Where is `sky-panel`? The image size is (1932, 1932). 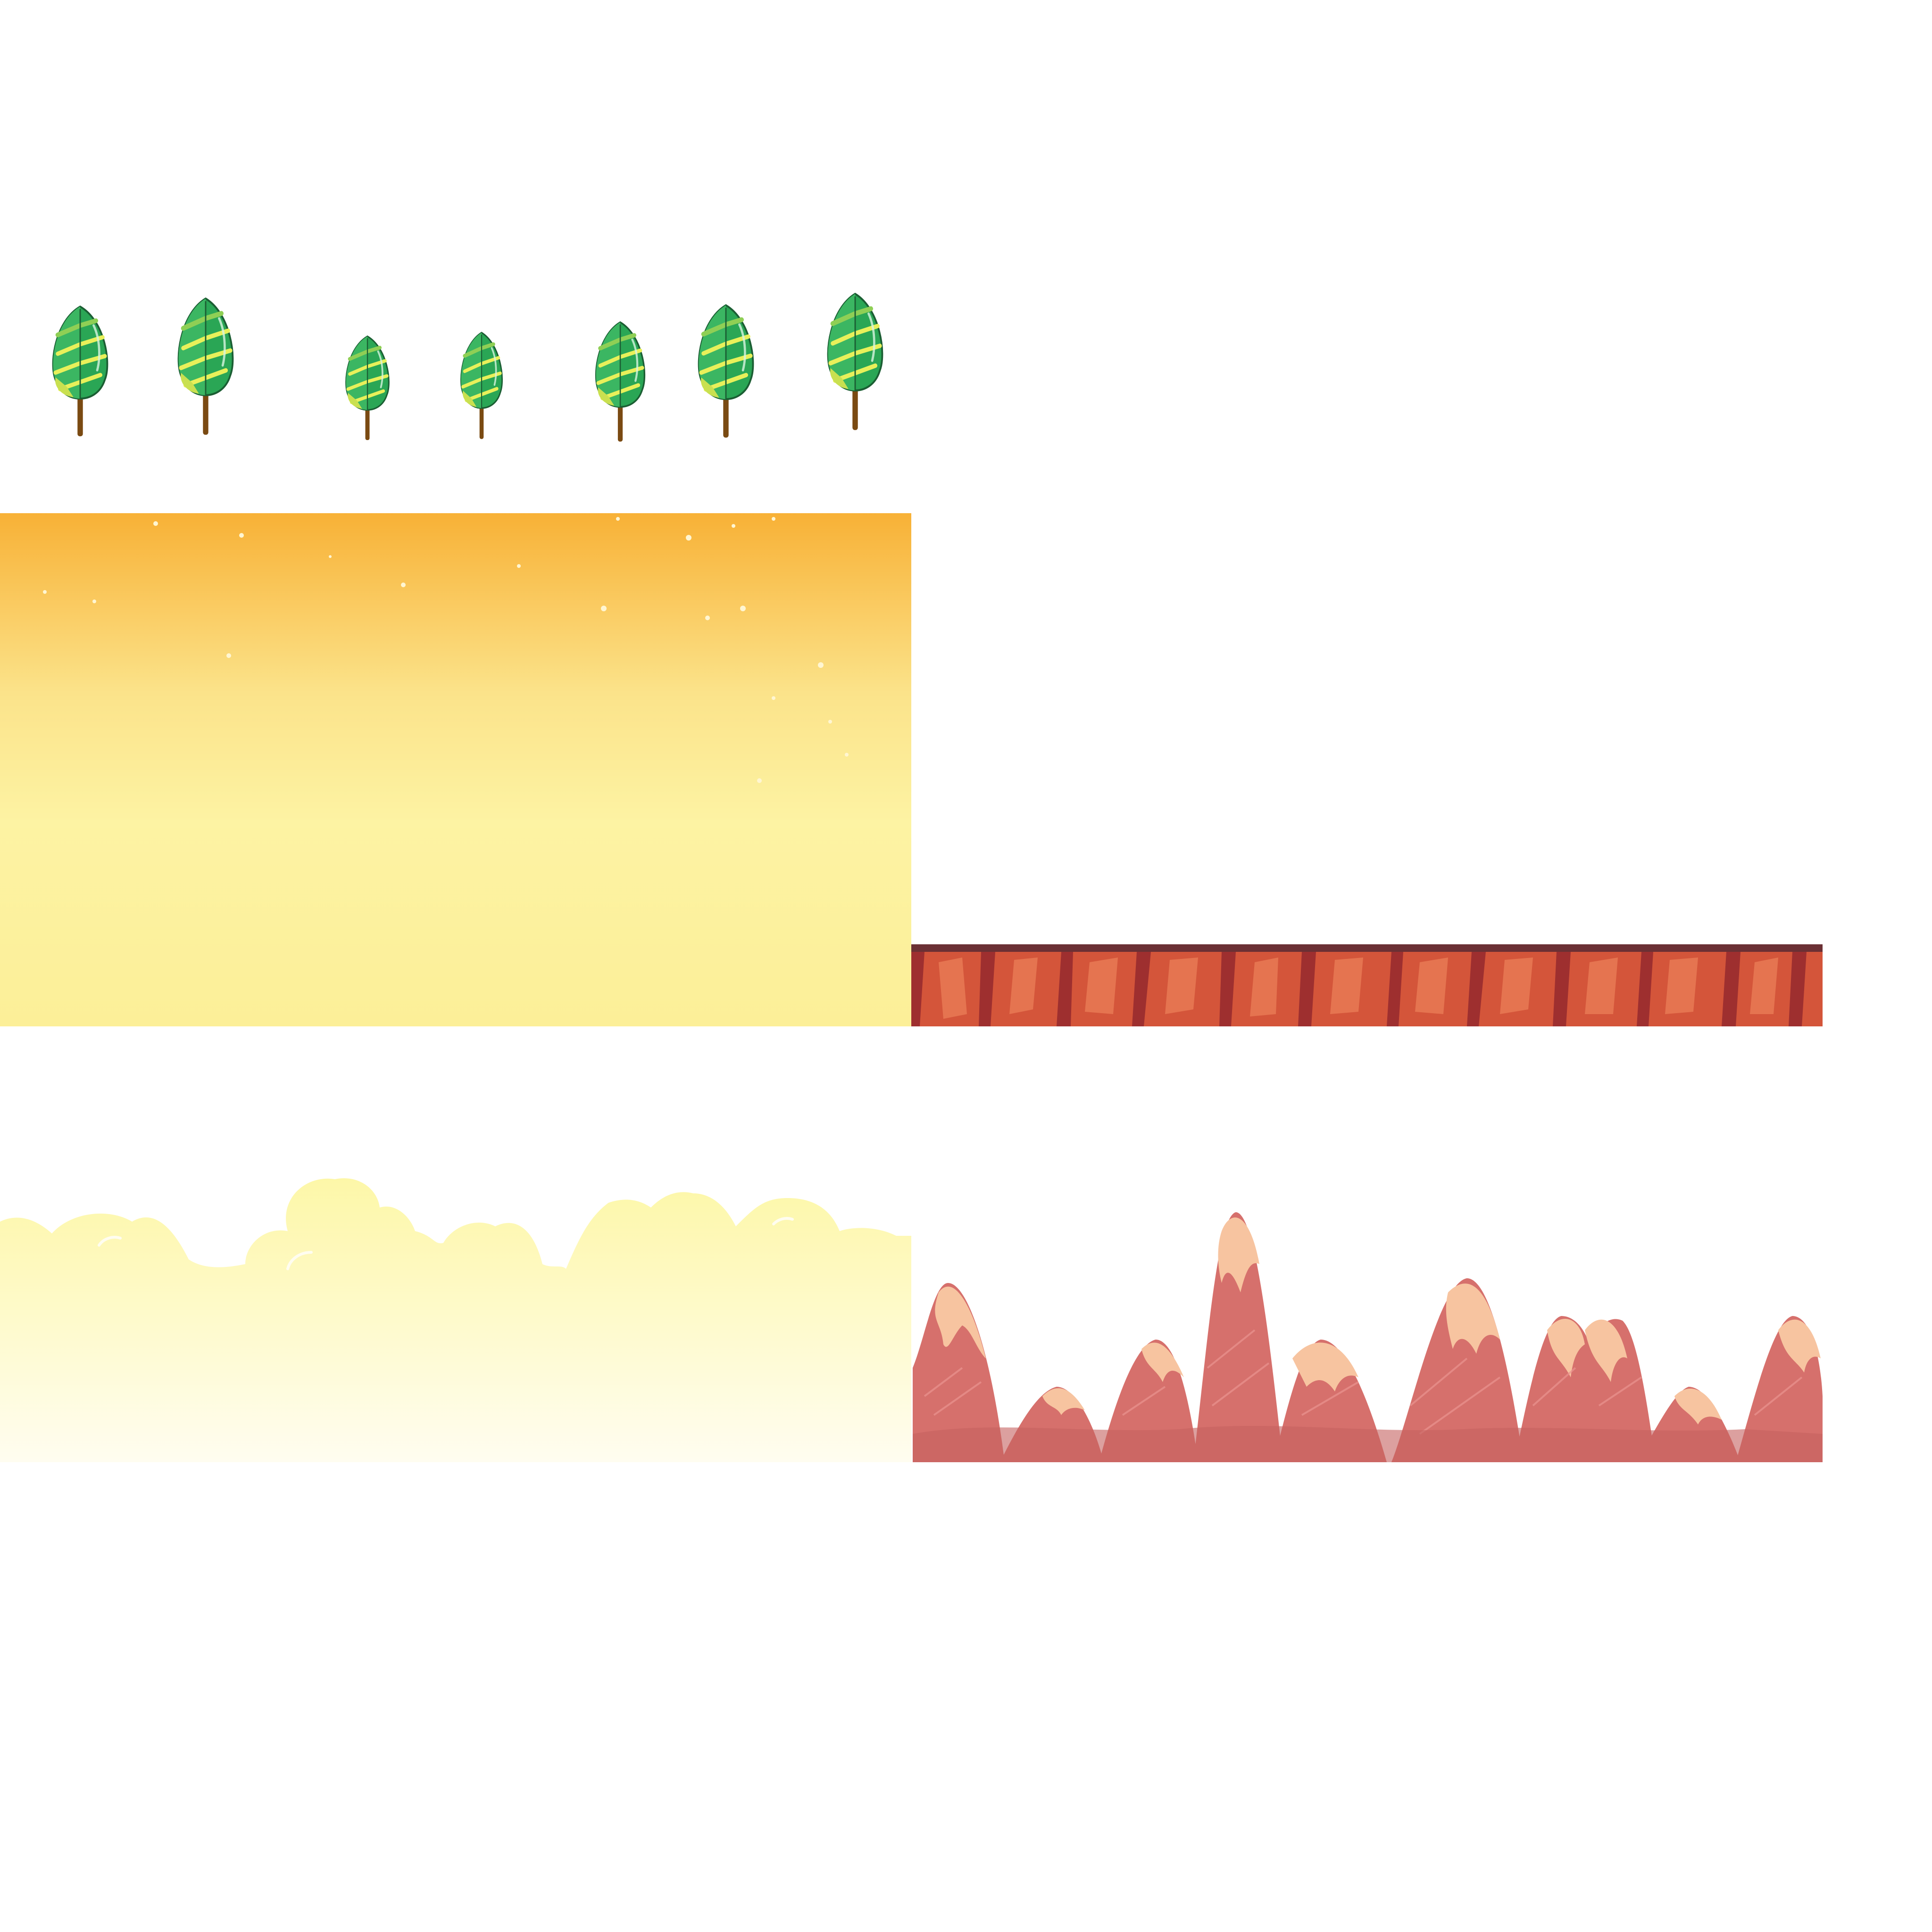 sky-panel is located at coordinates (456, 769).